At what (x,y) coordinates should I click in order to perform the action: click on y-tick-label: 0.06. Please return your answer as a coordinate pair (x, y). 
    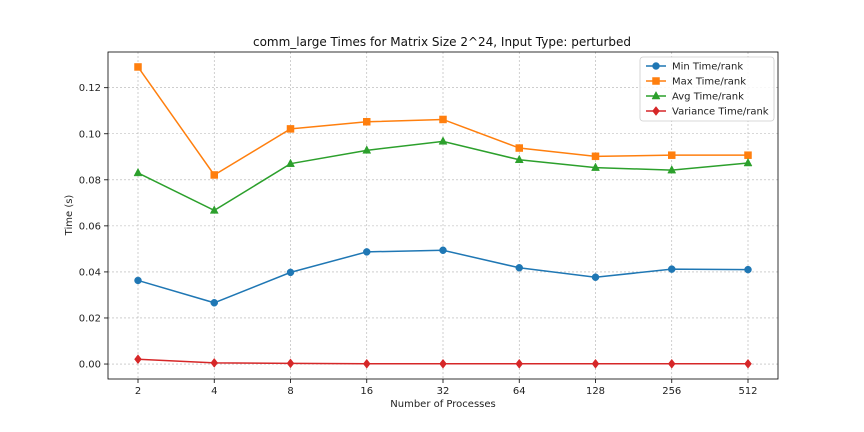
    Looking at the image, I should click on (90, 226).